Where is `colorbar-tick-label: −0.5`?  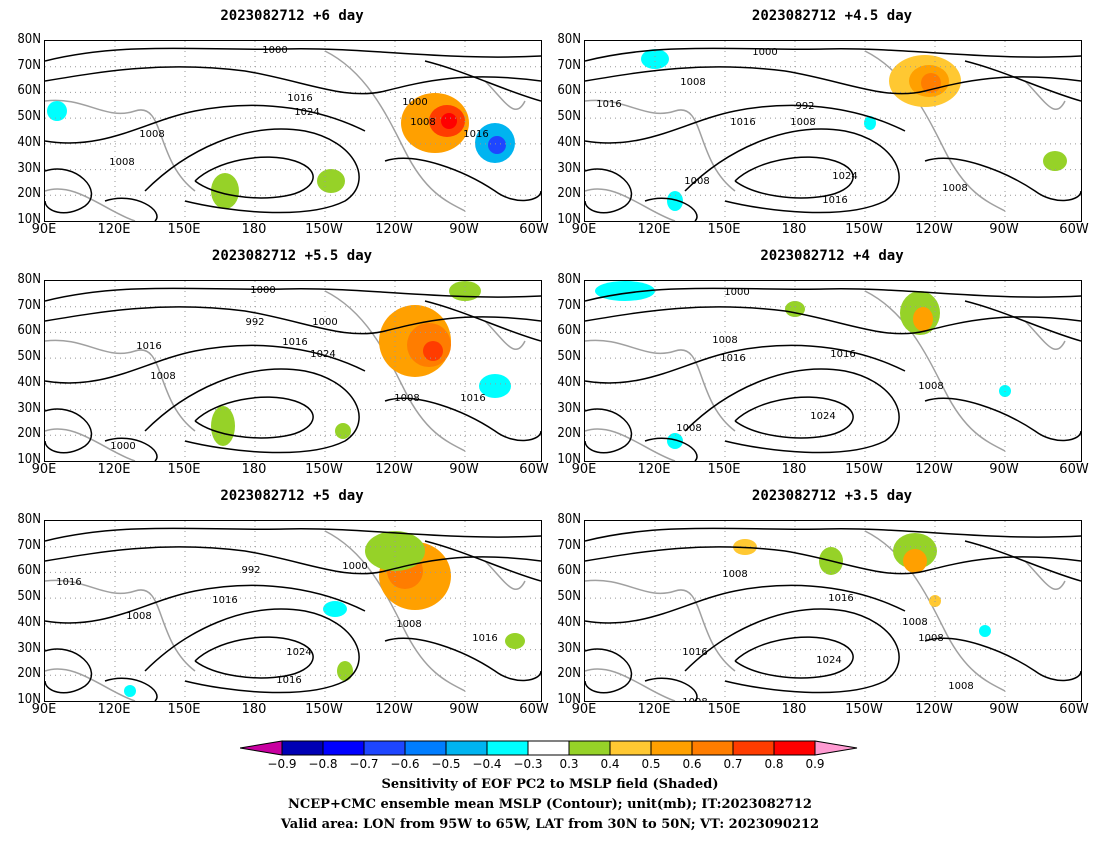
colorbar-tick-label: −0.5 is located at coordinates (446, 764).